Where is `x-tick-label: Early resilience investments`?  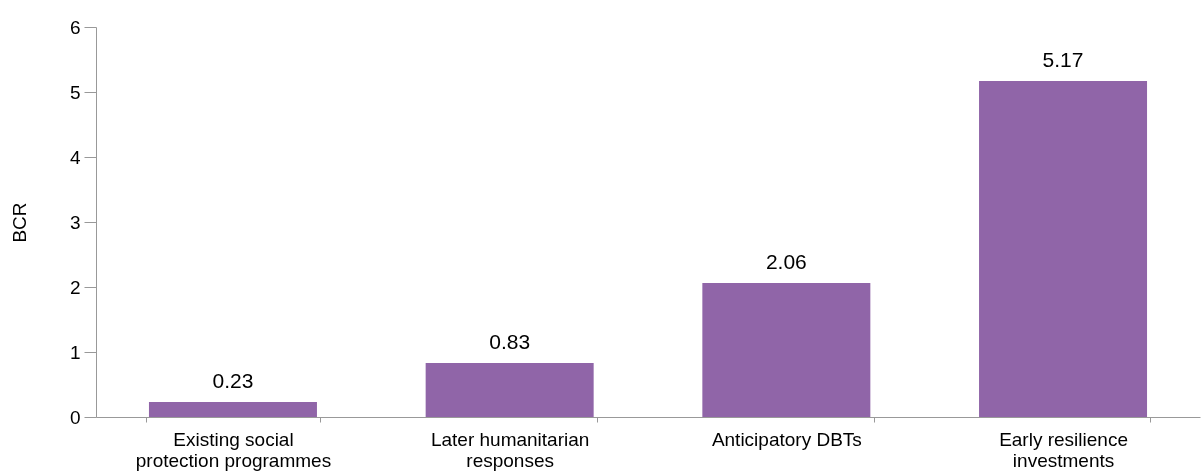
x-tick-label: Early resilience investments is located at coordinates (1063, 449).